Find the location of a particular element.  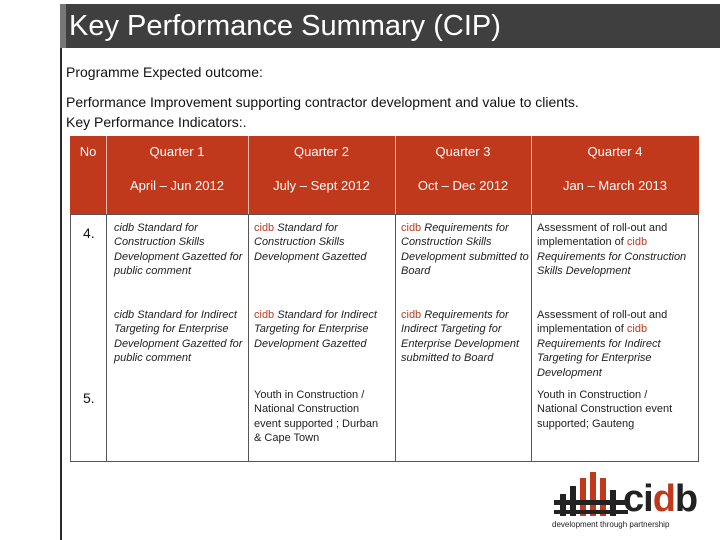

row-number-4: 4. is located at coordinates (89, 233).